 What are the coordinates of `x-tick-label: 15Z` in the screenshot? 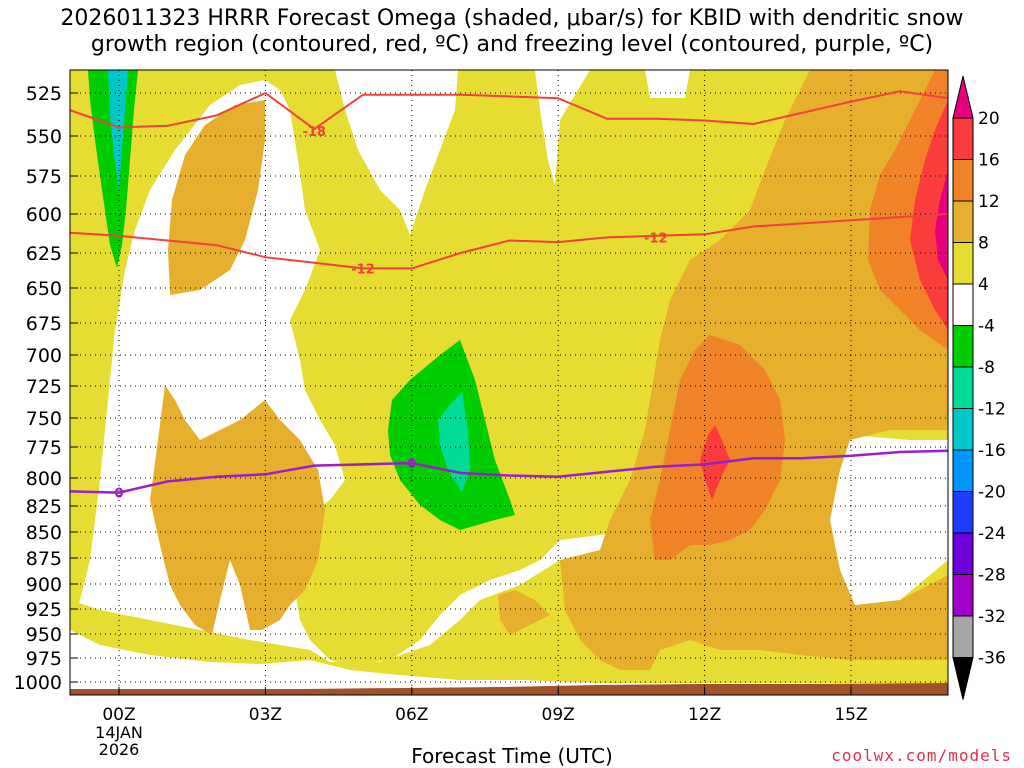 It's located at (850, 715).